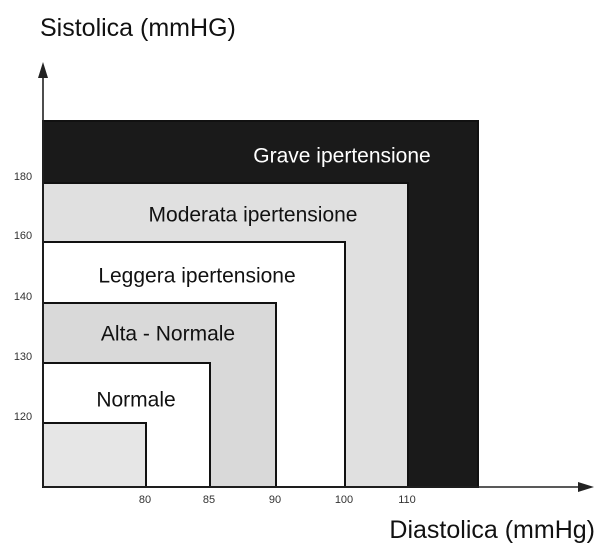 The height and width of the screenshot is (548, 604). What do you see at coordinates (586, 487) in the screenshot?
I see `x-axis-arrow-icon` at bounding box center [586, 487].